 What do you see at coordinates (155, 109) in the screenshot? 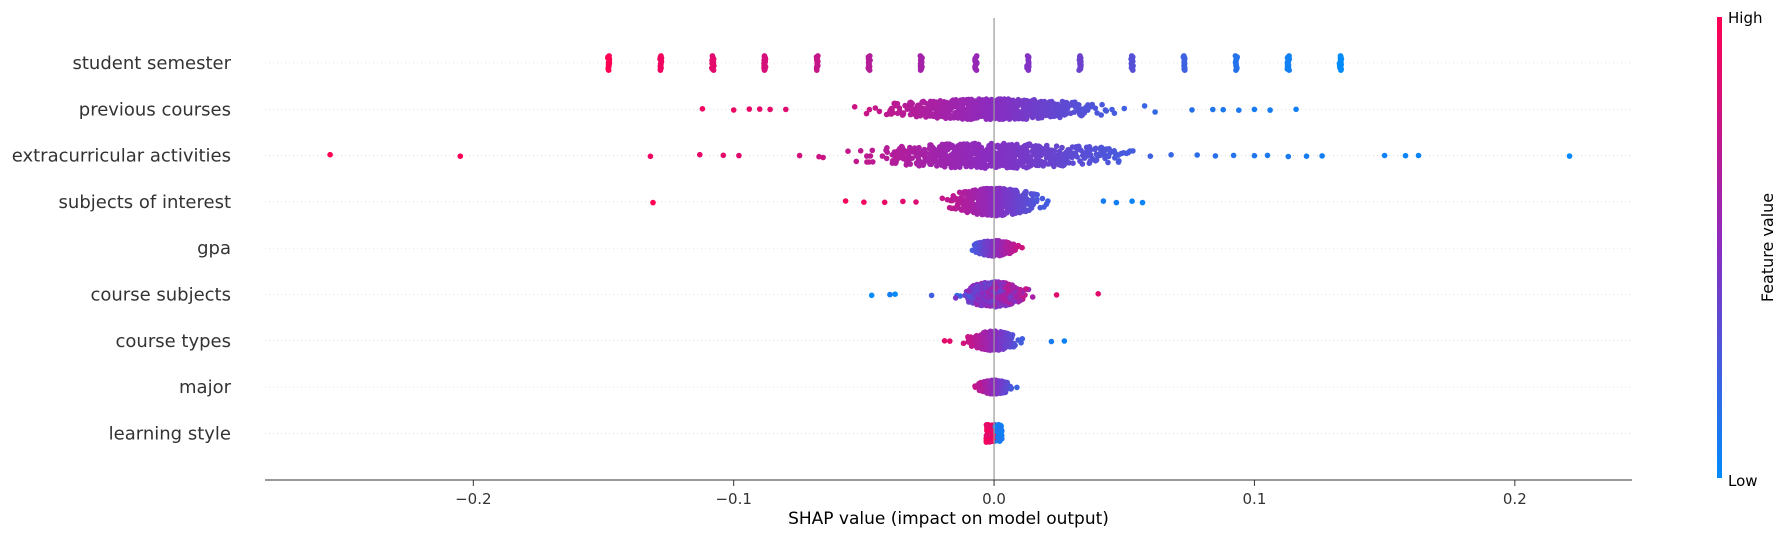
I see `feature-label: previous courses` at bounding box center [155, 109].